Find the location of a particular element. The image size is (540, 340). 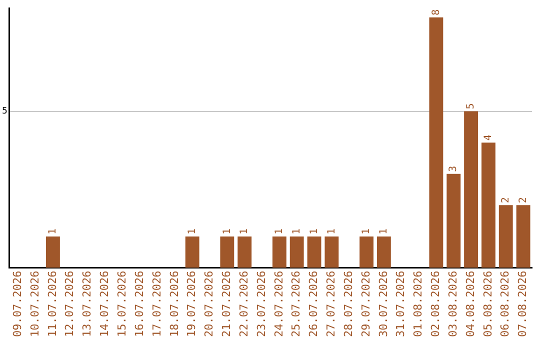

x-tick-label: 20.07.2026 is located at coordinates (209, 304).